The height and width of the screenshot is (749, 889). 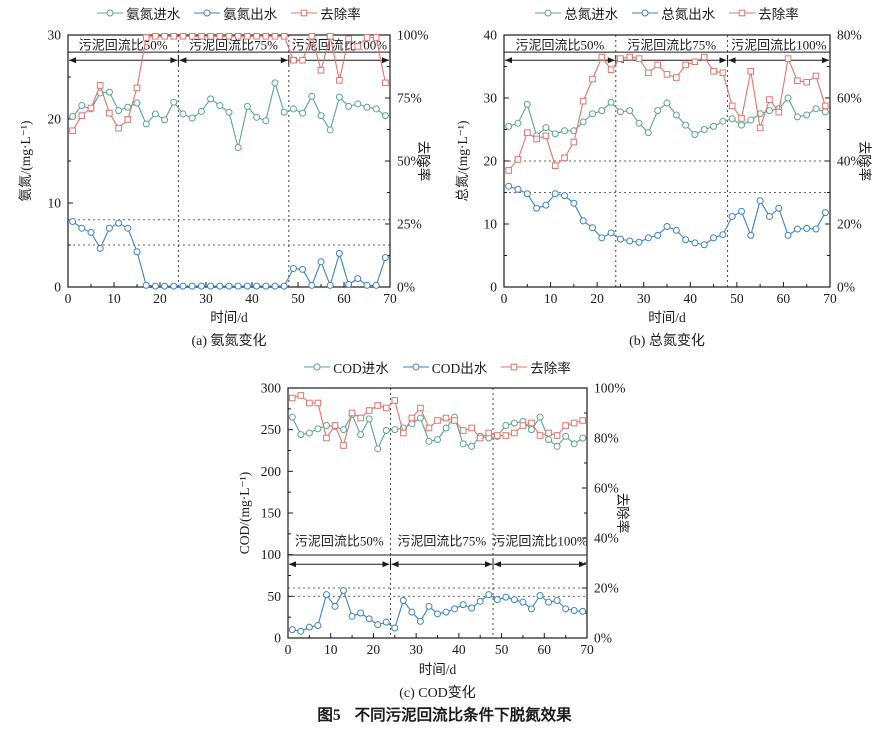 What do you see at coordinates (344, 298) in the screenshot?
I see `x-tick-label: 60` at bounding box center [344, 298].